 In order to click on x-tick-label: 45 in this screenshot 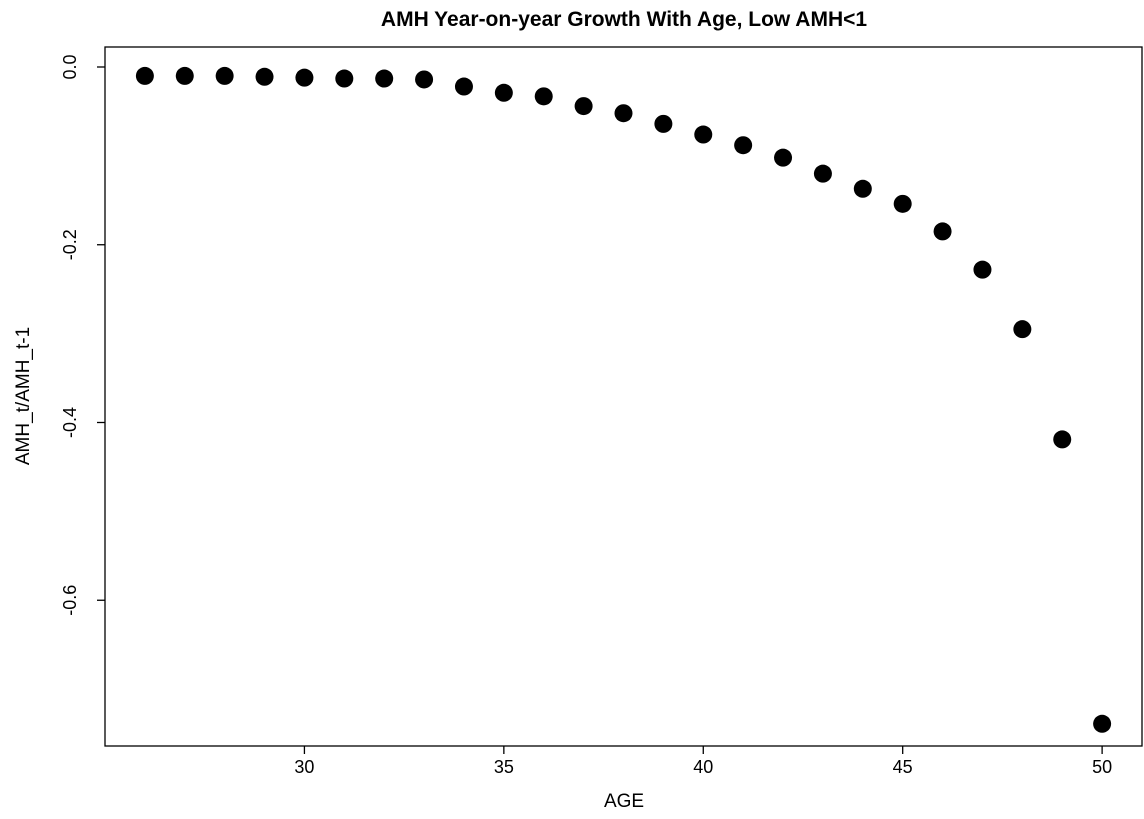, I will do `click(903, 767)`.